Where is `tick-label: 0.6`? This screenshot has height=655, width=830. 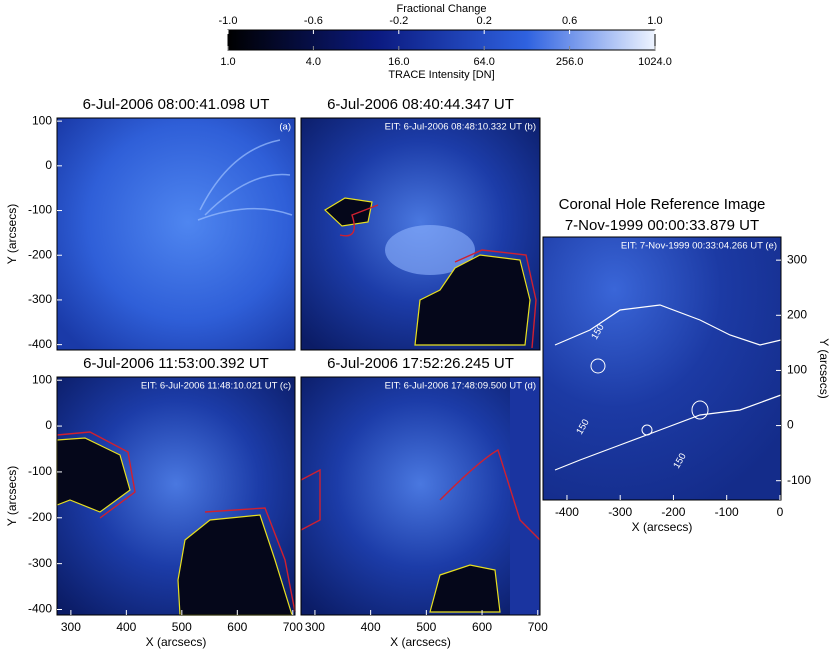 tick-label: 0.6 is located at coordinates (569, 21).